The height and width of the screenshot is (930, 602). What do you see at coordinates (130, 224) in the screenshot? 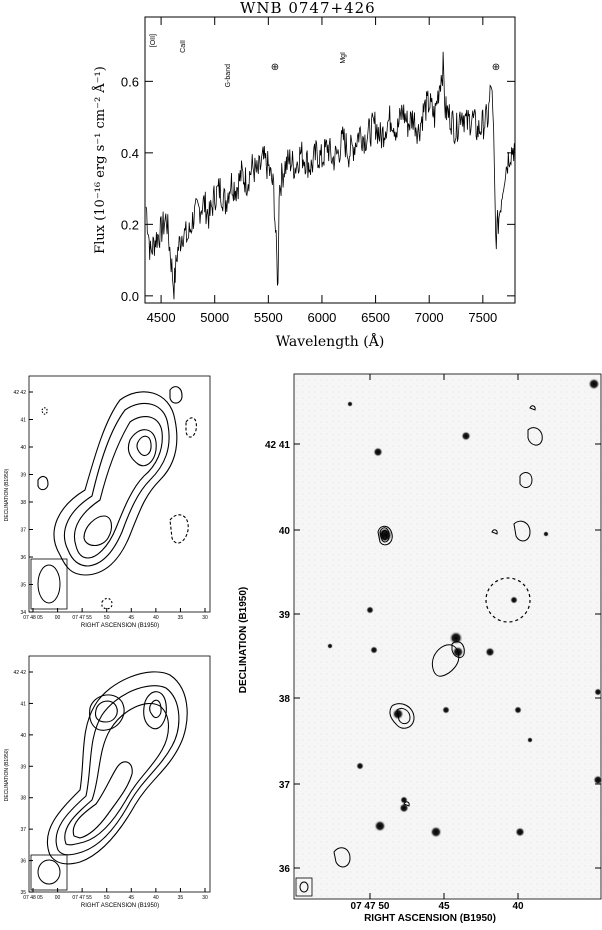
I see `y-tick-label: 0.2` at bounding box center [130, 224].